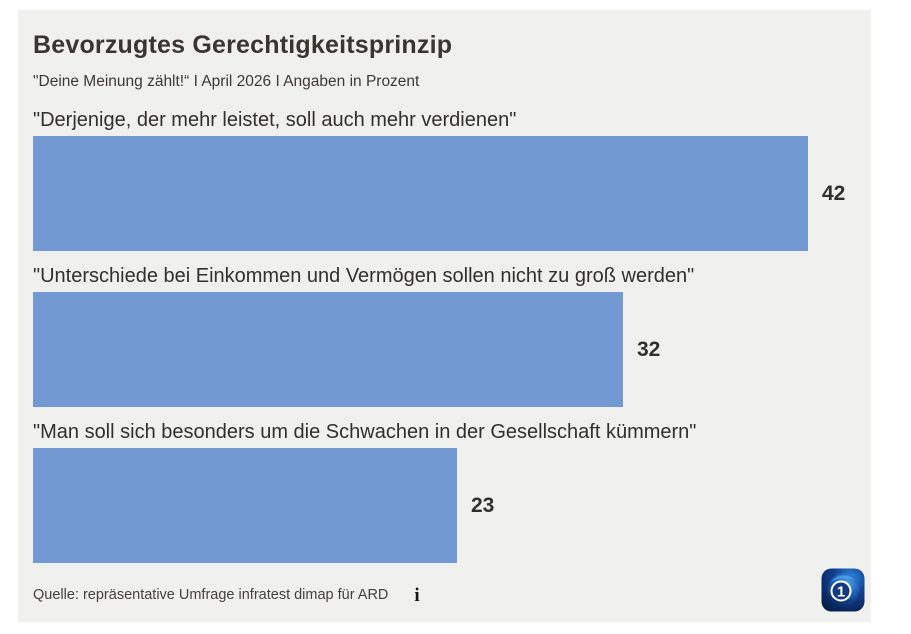 This screenshot has height=634, width=911. I want to click on logo-digit: 1, so click(841, 592).